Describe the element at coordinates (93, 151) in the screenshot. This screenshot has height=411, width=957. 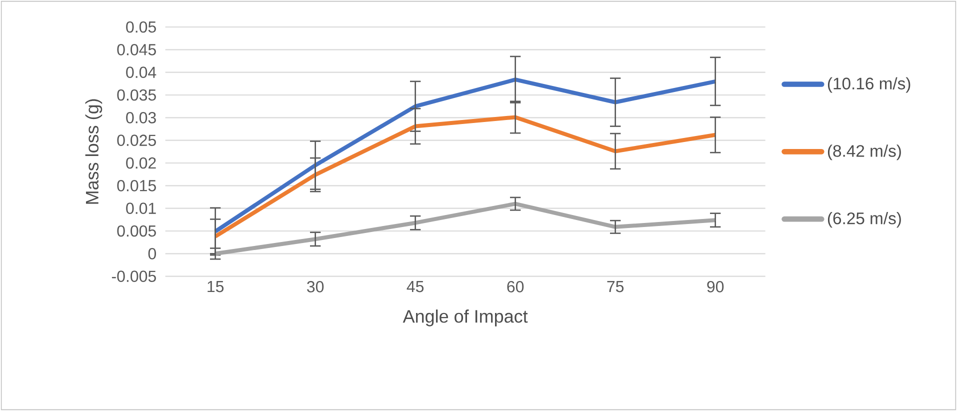
I see `y-axis-title: Mass loss (g)` at that location.